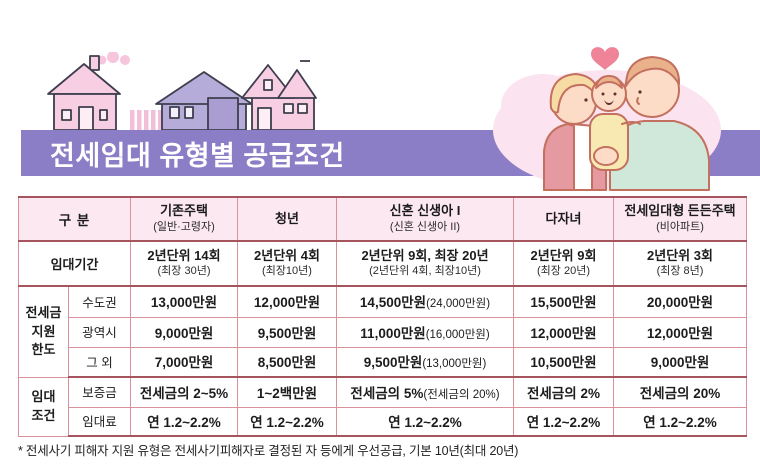 The width and height of the screenshot is (760, 469). I want to click on limit-cell: 8,500만원, so click(287, 362).